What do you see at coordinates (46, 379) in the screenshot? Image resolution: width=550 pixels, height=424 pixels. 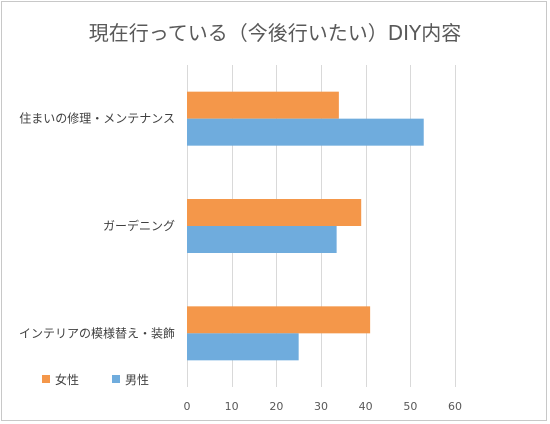 I see `legend-swatch-female` at bounding box center [46, 379].